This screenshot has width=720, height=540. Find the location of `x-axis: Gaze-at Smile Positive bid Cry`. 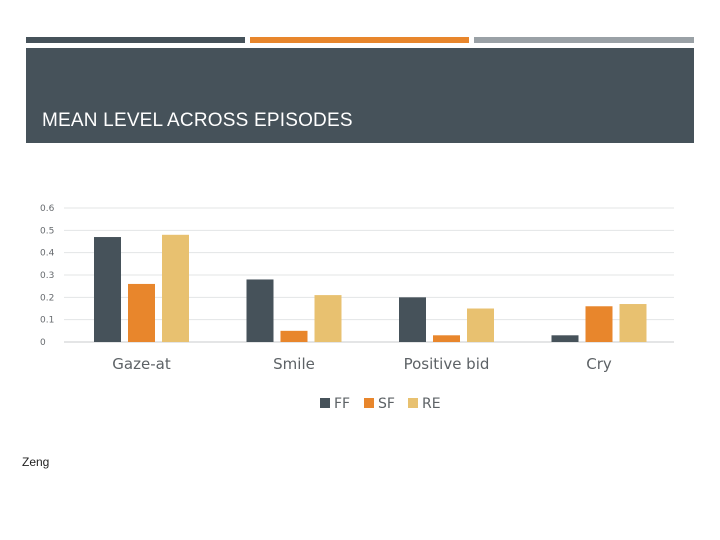

x-axis: Gaze-at Smile Positive bid Cry is located at coordinates (362, 364).